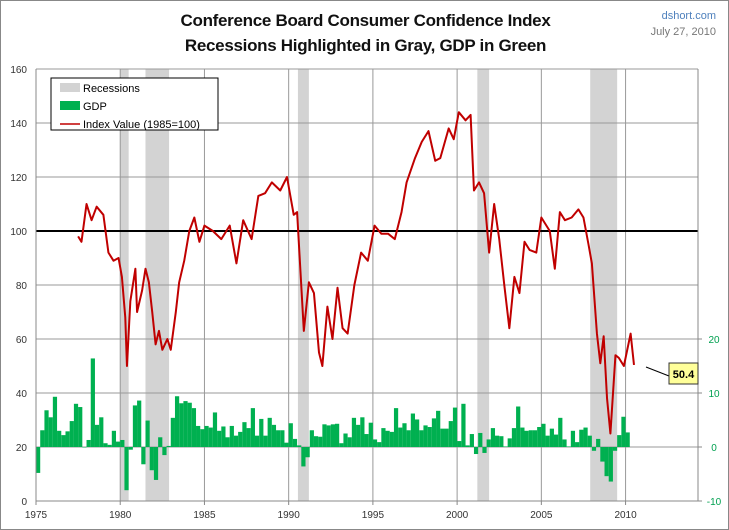 This screenshot has height=530, width=729. What do you see at coordinates (134, 104) in the screenshot?
I see `legend: Recessions GDP Index Value (1985=100)` at bounding box center [134, 104].